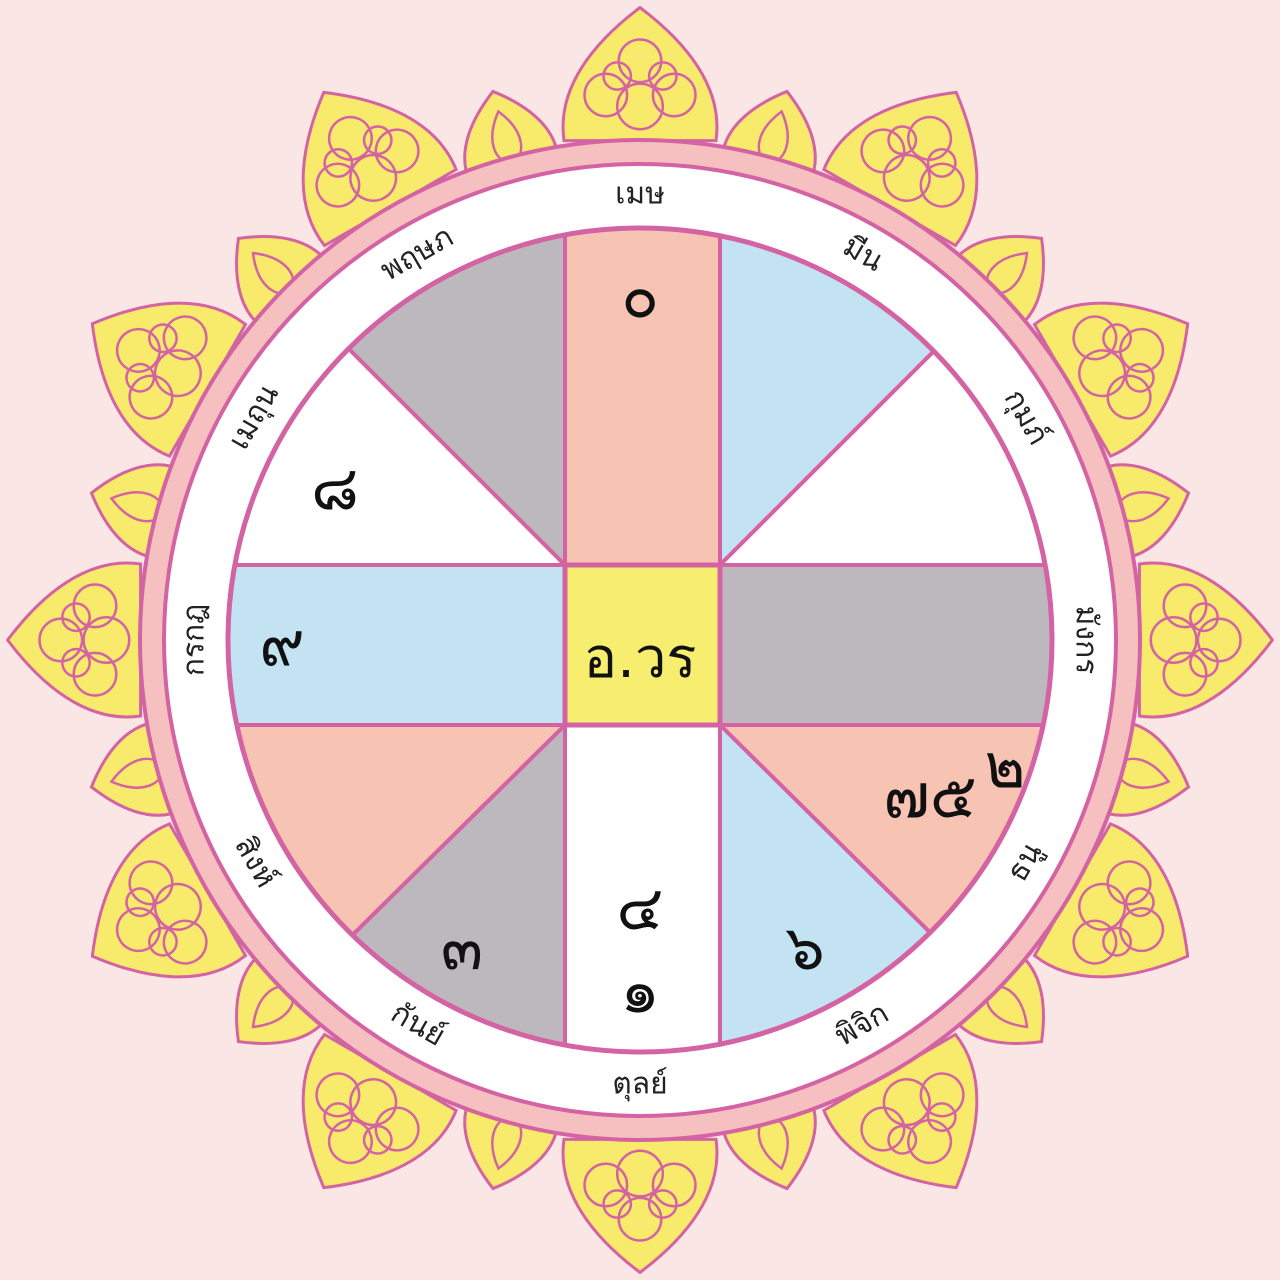  Describe the element at coordinates (640, 295) in the screenshot. I see `house-number-mesha: ๐` at that location.